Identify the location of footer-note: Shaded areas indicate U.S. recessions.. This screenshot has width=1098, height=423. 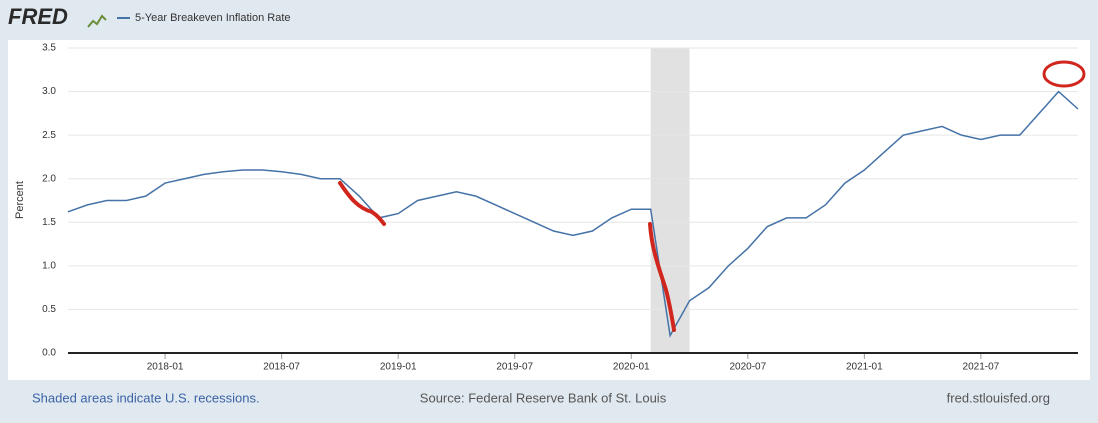
(146, 397).